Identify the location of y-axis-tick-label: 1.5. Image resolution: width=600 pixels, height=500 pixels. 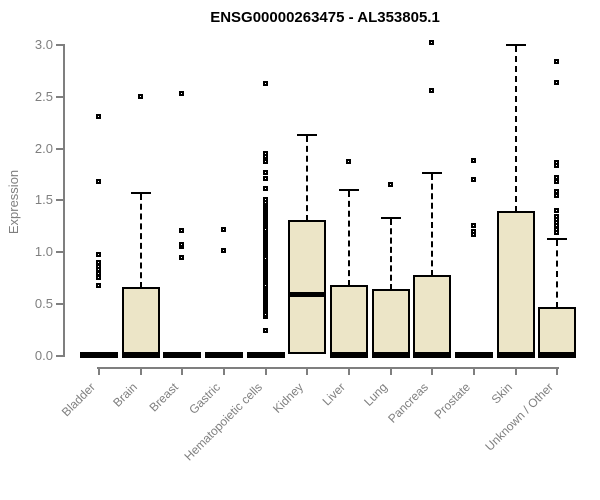
(43, 200).